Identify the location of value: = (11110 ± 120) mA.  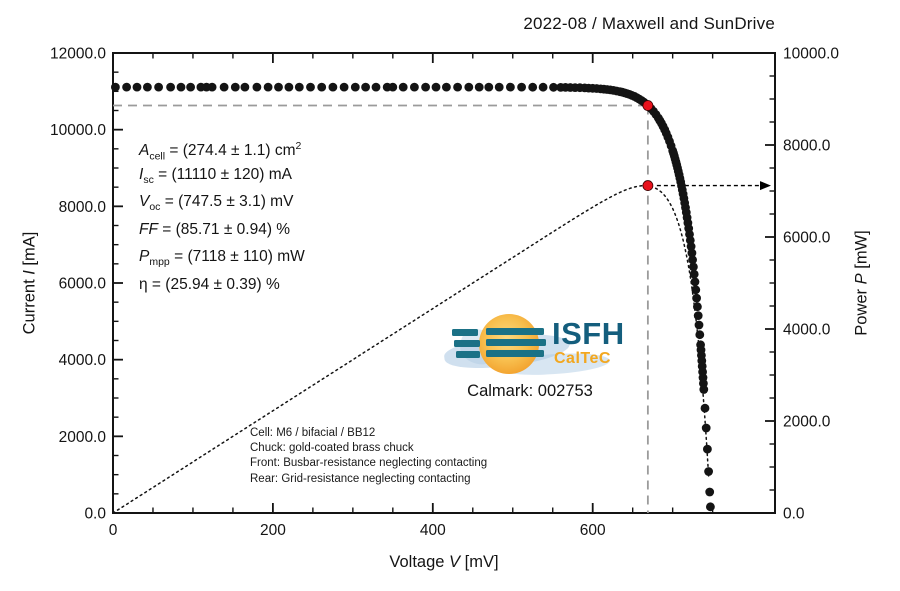
(222, 174).